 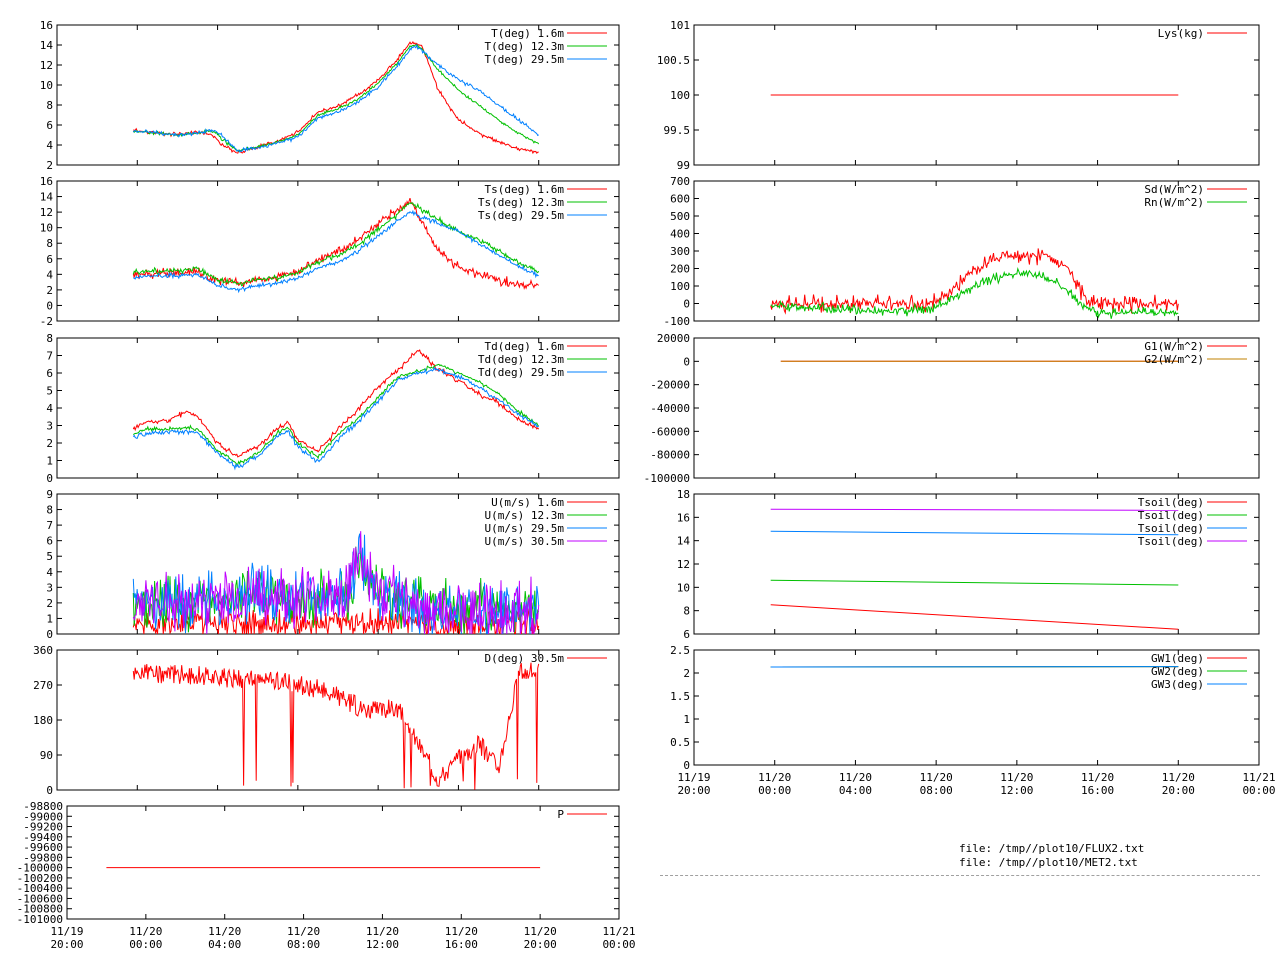 What do you see at coordinates (1174, 189) in the screenshot?
I see `legend-label: Sd(W/m^2)` at bounding box center [1174, 189].